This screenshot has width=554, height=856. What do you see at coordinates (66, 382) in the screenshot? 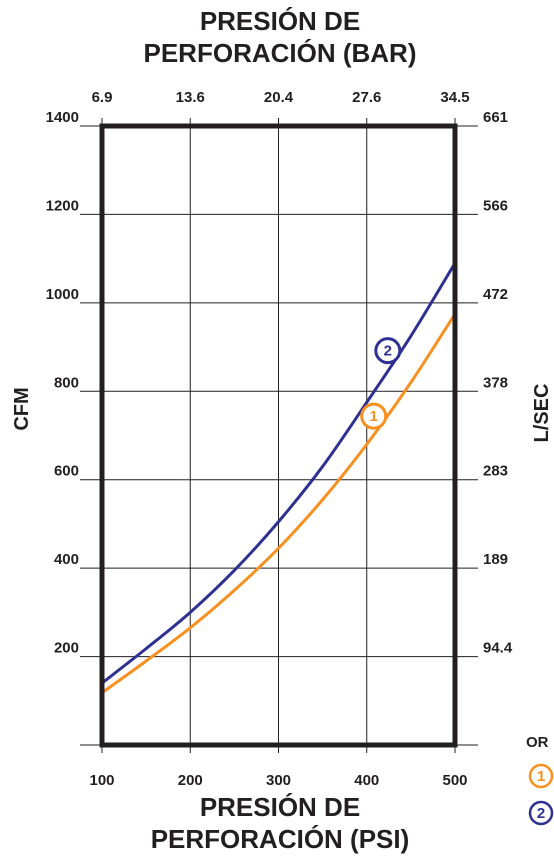
I see `y-tick-label: 800` at bounding box center [66, 382].